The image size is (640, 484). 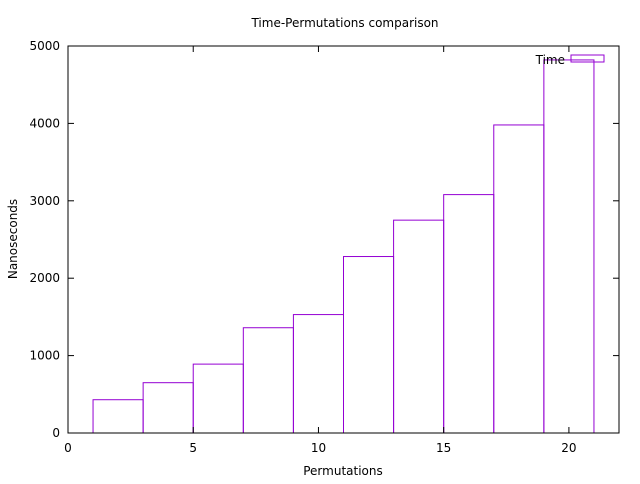 I want to click on y-tick-label: 0, so click(x=56, y=433).